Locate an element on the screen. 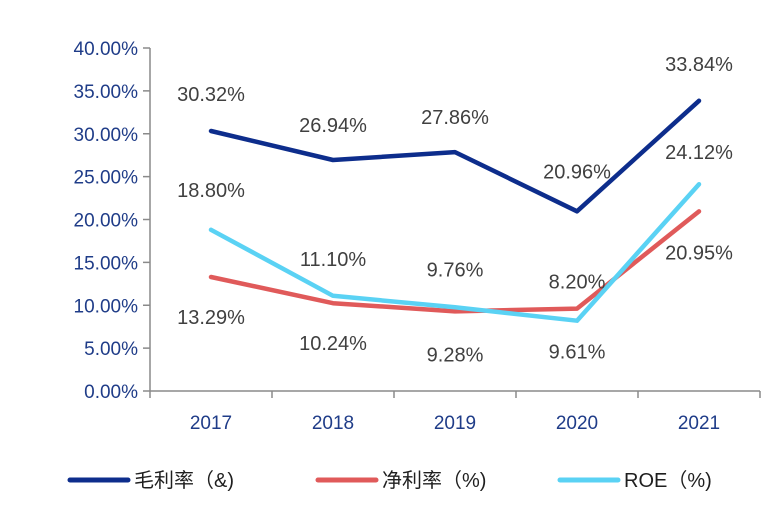 The height and width of the screenshot is (527, 769). y-tick-label: 15.00% is located at coordinates (106, 263).